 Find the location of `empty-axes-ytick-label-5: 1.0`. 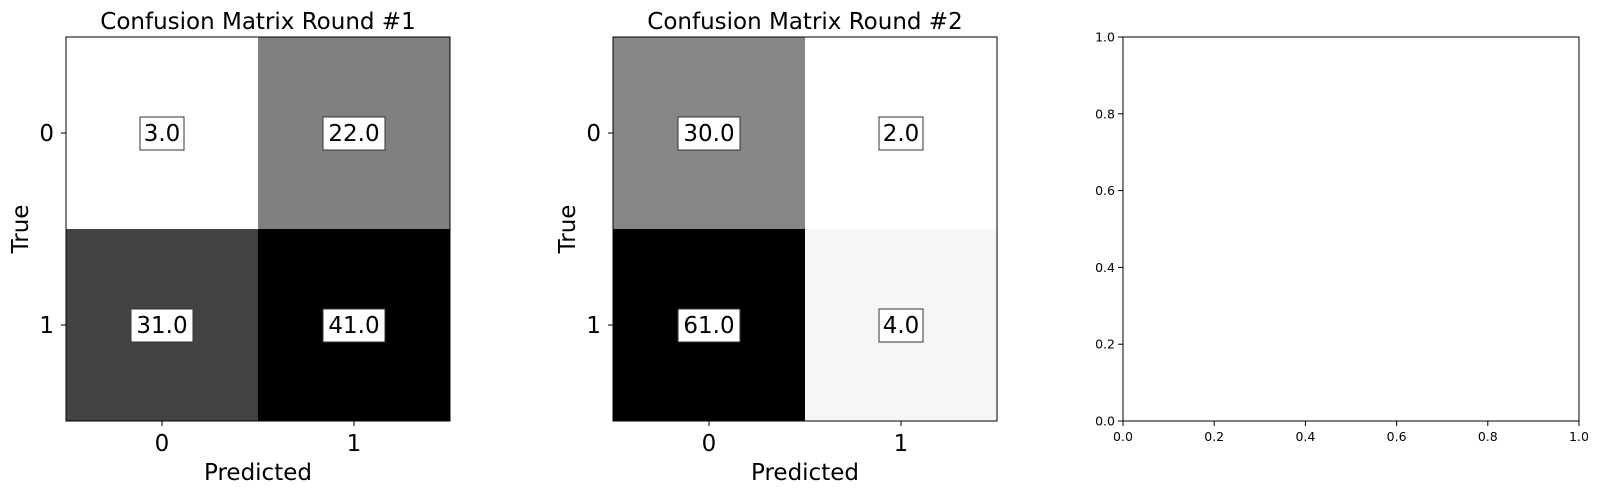

empty-axes-ytick-label-5: 1.0 is located at coordinates (1105, 37).